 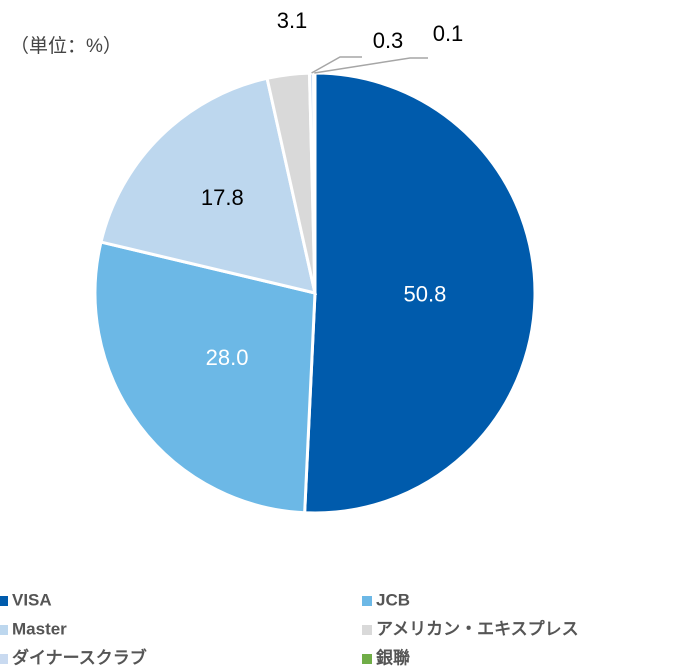 What do you see at coordinates (477, 628) in the screenshot?
I see `legend-label: アメリカン・エキスプレス` at bounding box center [477, 628].